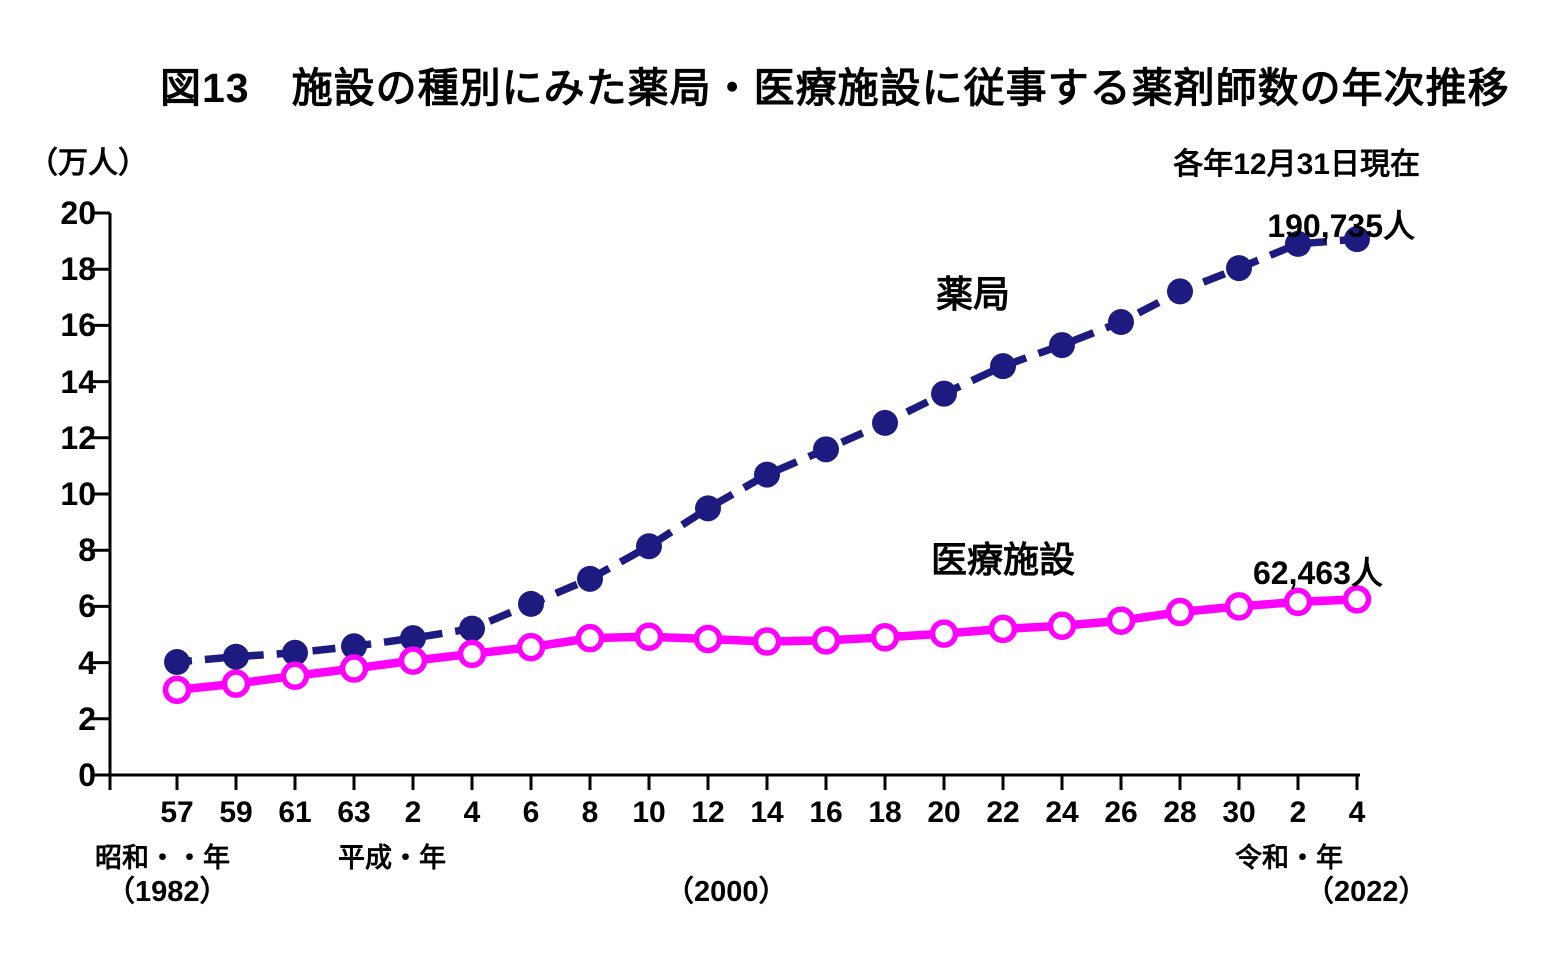 The height and width of the screenshot is (962, 1542). Describe the element at coordinates (354, 812) in the screenshot. I see `x-tick-label: 63` at that location.